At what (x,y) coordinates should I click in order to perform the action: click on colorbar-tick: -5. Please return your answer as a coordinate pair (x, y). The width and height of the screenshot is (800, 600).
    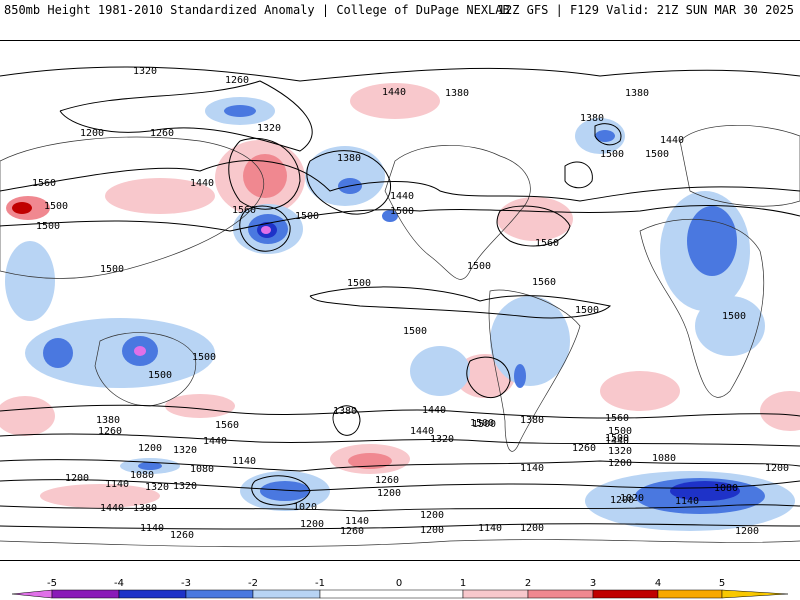
    Looking at the image, I should click on (52, 583).